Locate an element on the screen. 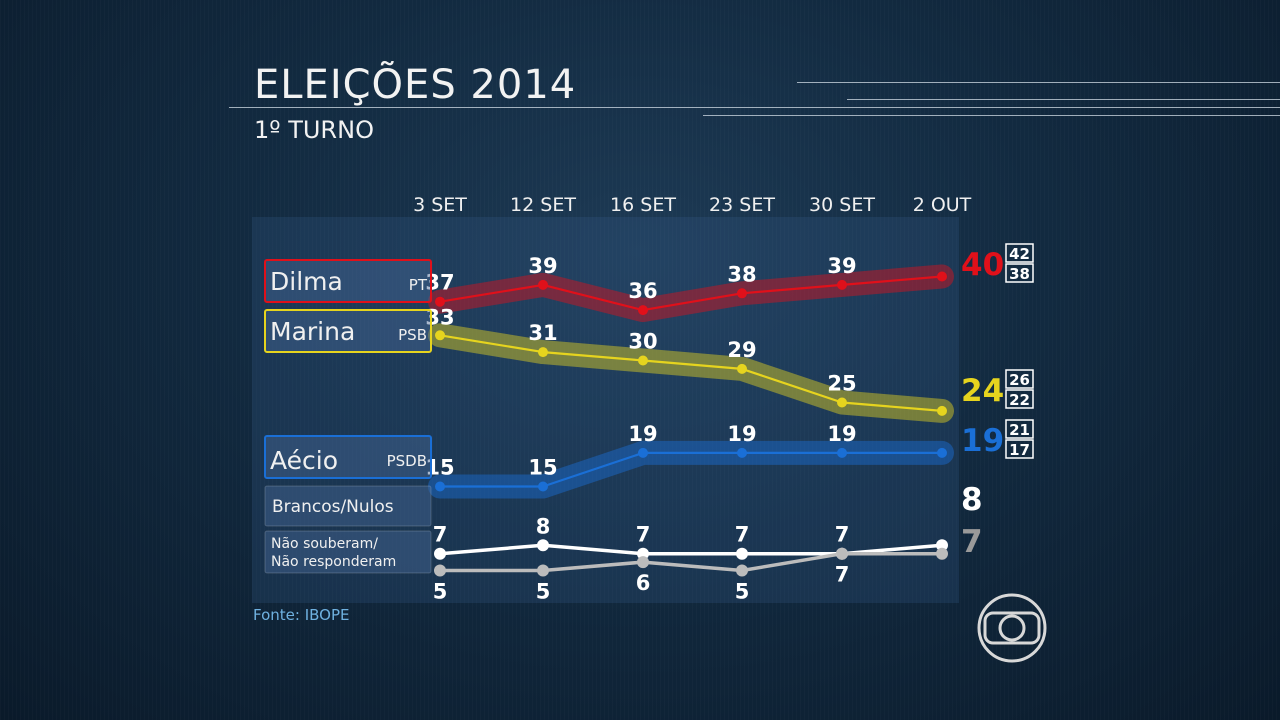 This screenshot has width=1280, height=720. final-value-label: 7 is located at coordinates (972, 542).